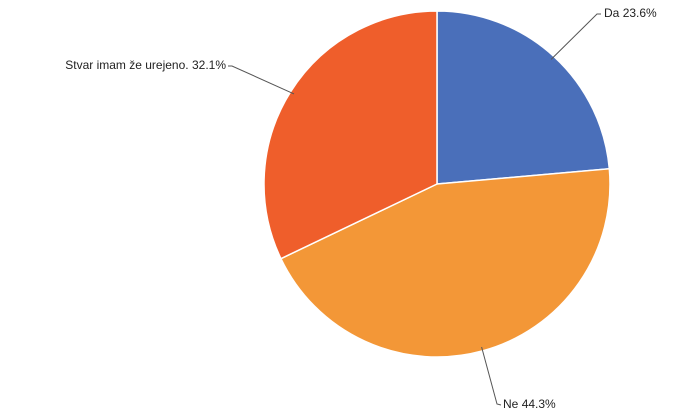  Describe the element at coordinates (523, 97) in the screenshot. I see `pie-slice` at that location.